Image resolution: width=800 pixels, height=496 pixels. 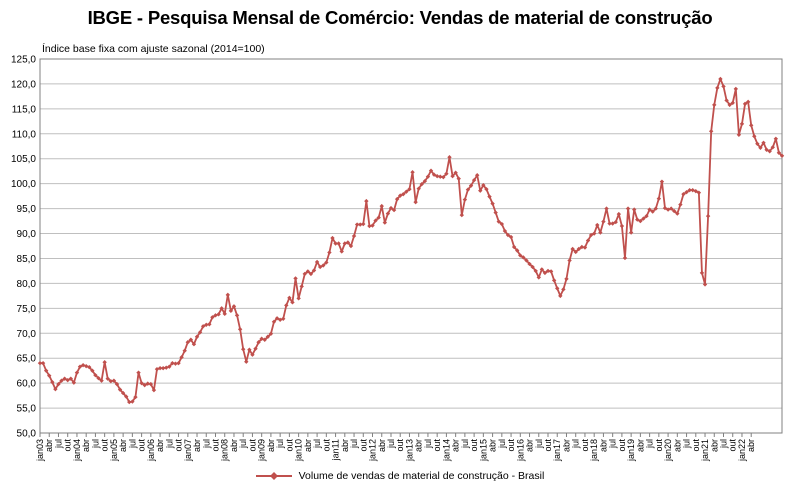 What do you see at coordinates (483, 450) in the screenshot?
I see `x-tick-label: jan15` at bounding box center [483, 450].